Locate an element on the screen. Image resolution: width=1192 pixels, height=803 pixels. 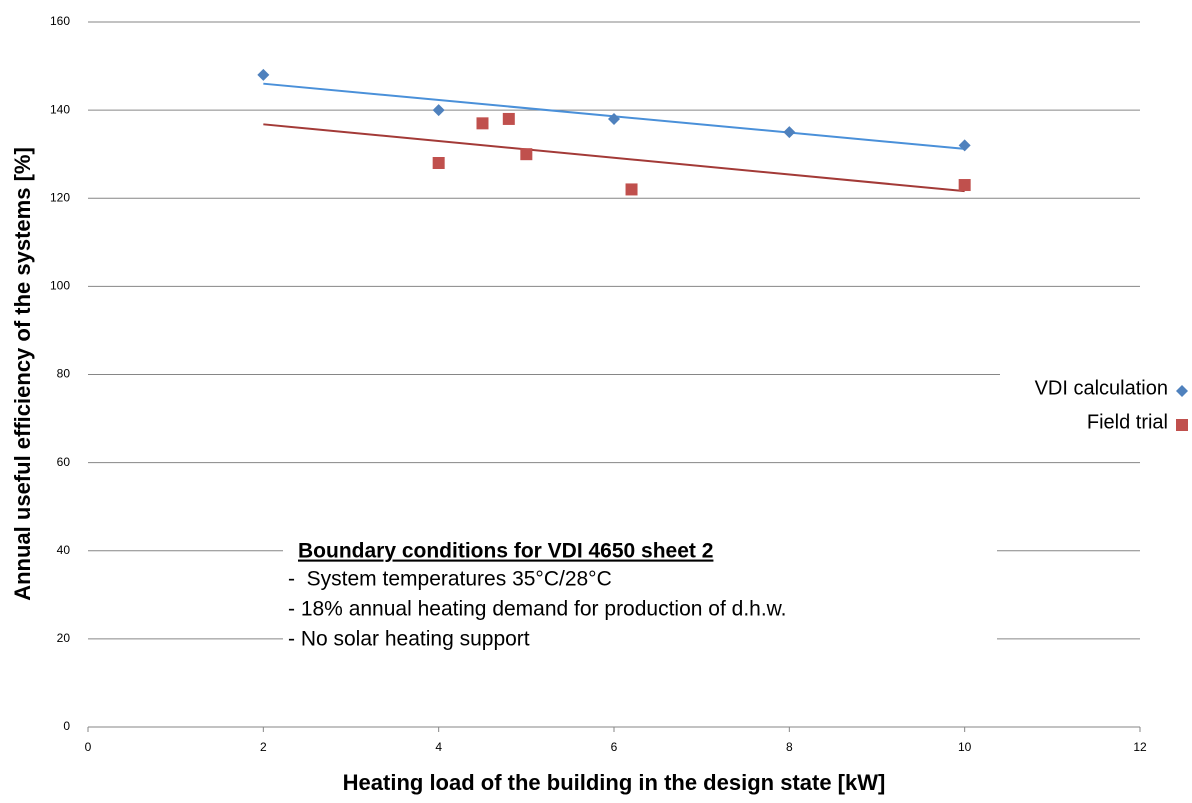
x-tick-label: 6 is located at coordinates (614, 747).